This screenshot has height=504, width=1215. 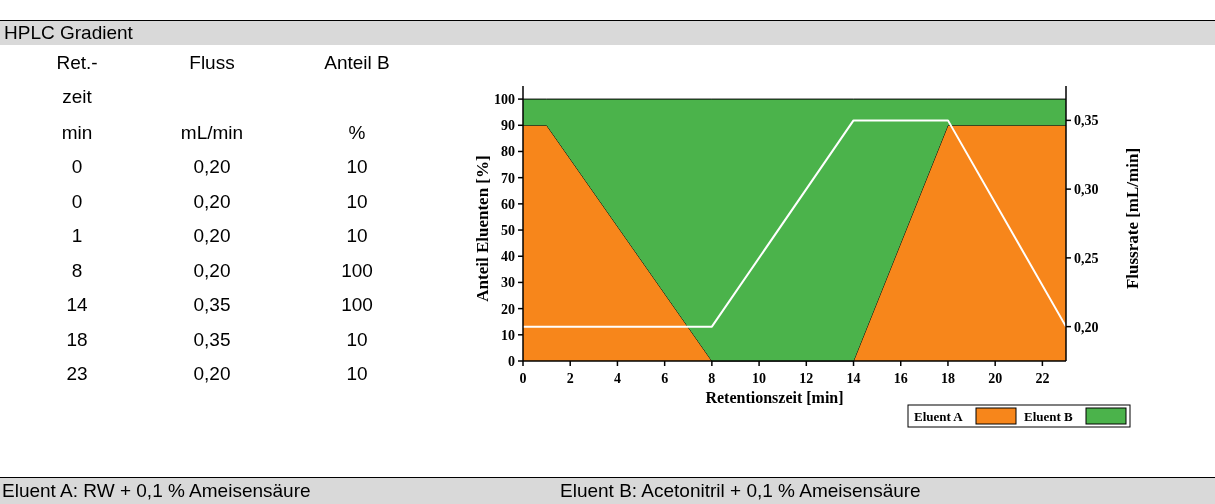 What do you see at coordinates (1042, 378) in the screenshot?
I see `x-tick-label: 22` at bounding box center [1042, 378].